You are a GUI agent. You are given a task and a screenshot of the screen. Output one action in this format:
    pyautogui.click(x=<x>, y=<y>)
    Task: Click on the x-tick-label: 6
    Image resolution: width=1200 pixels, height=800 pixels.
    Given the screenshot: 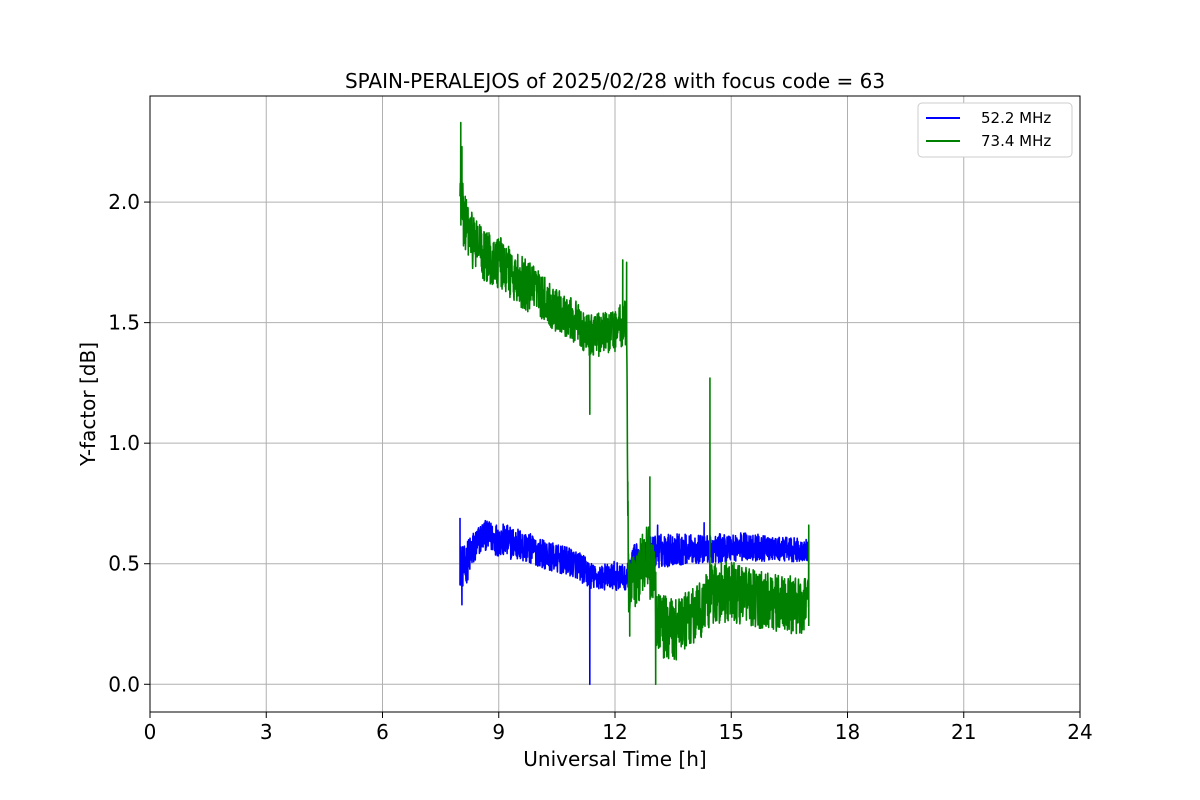 What is the action you would take?
    pyautogui.click(x=382, y=732)
    